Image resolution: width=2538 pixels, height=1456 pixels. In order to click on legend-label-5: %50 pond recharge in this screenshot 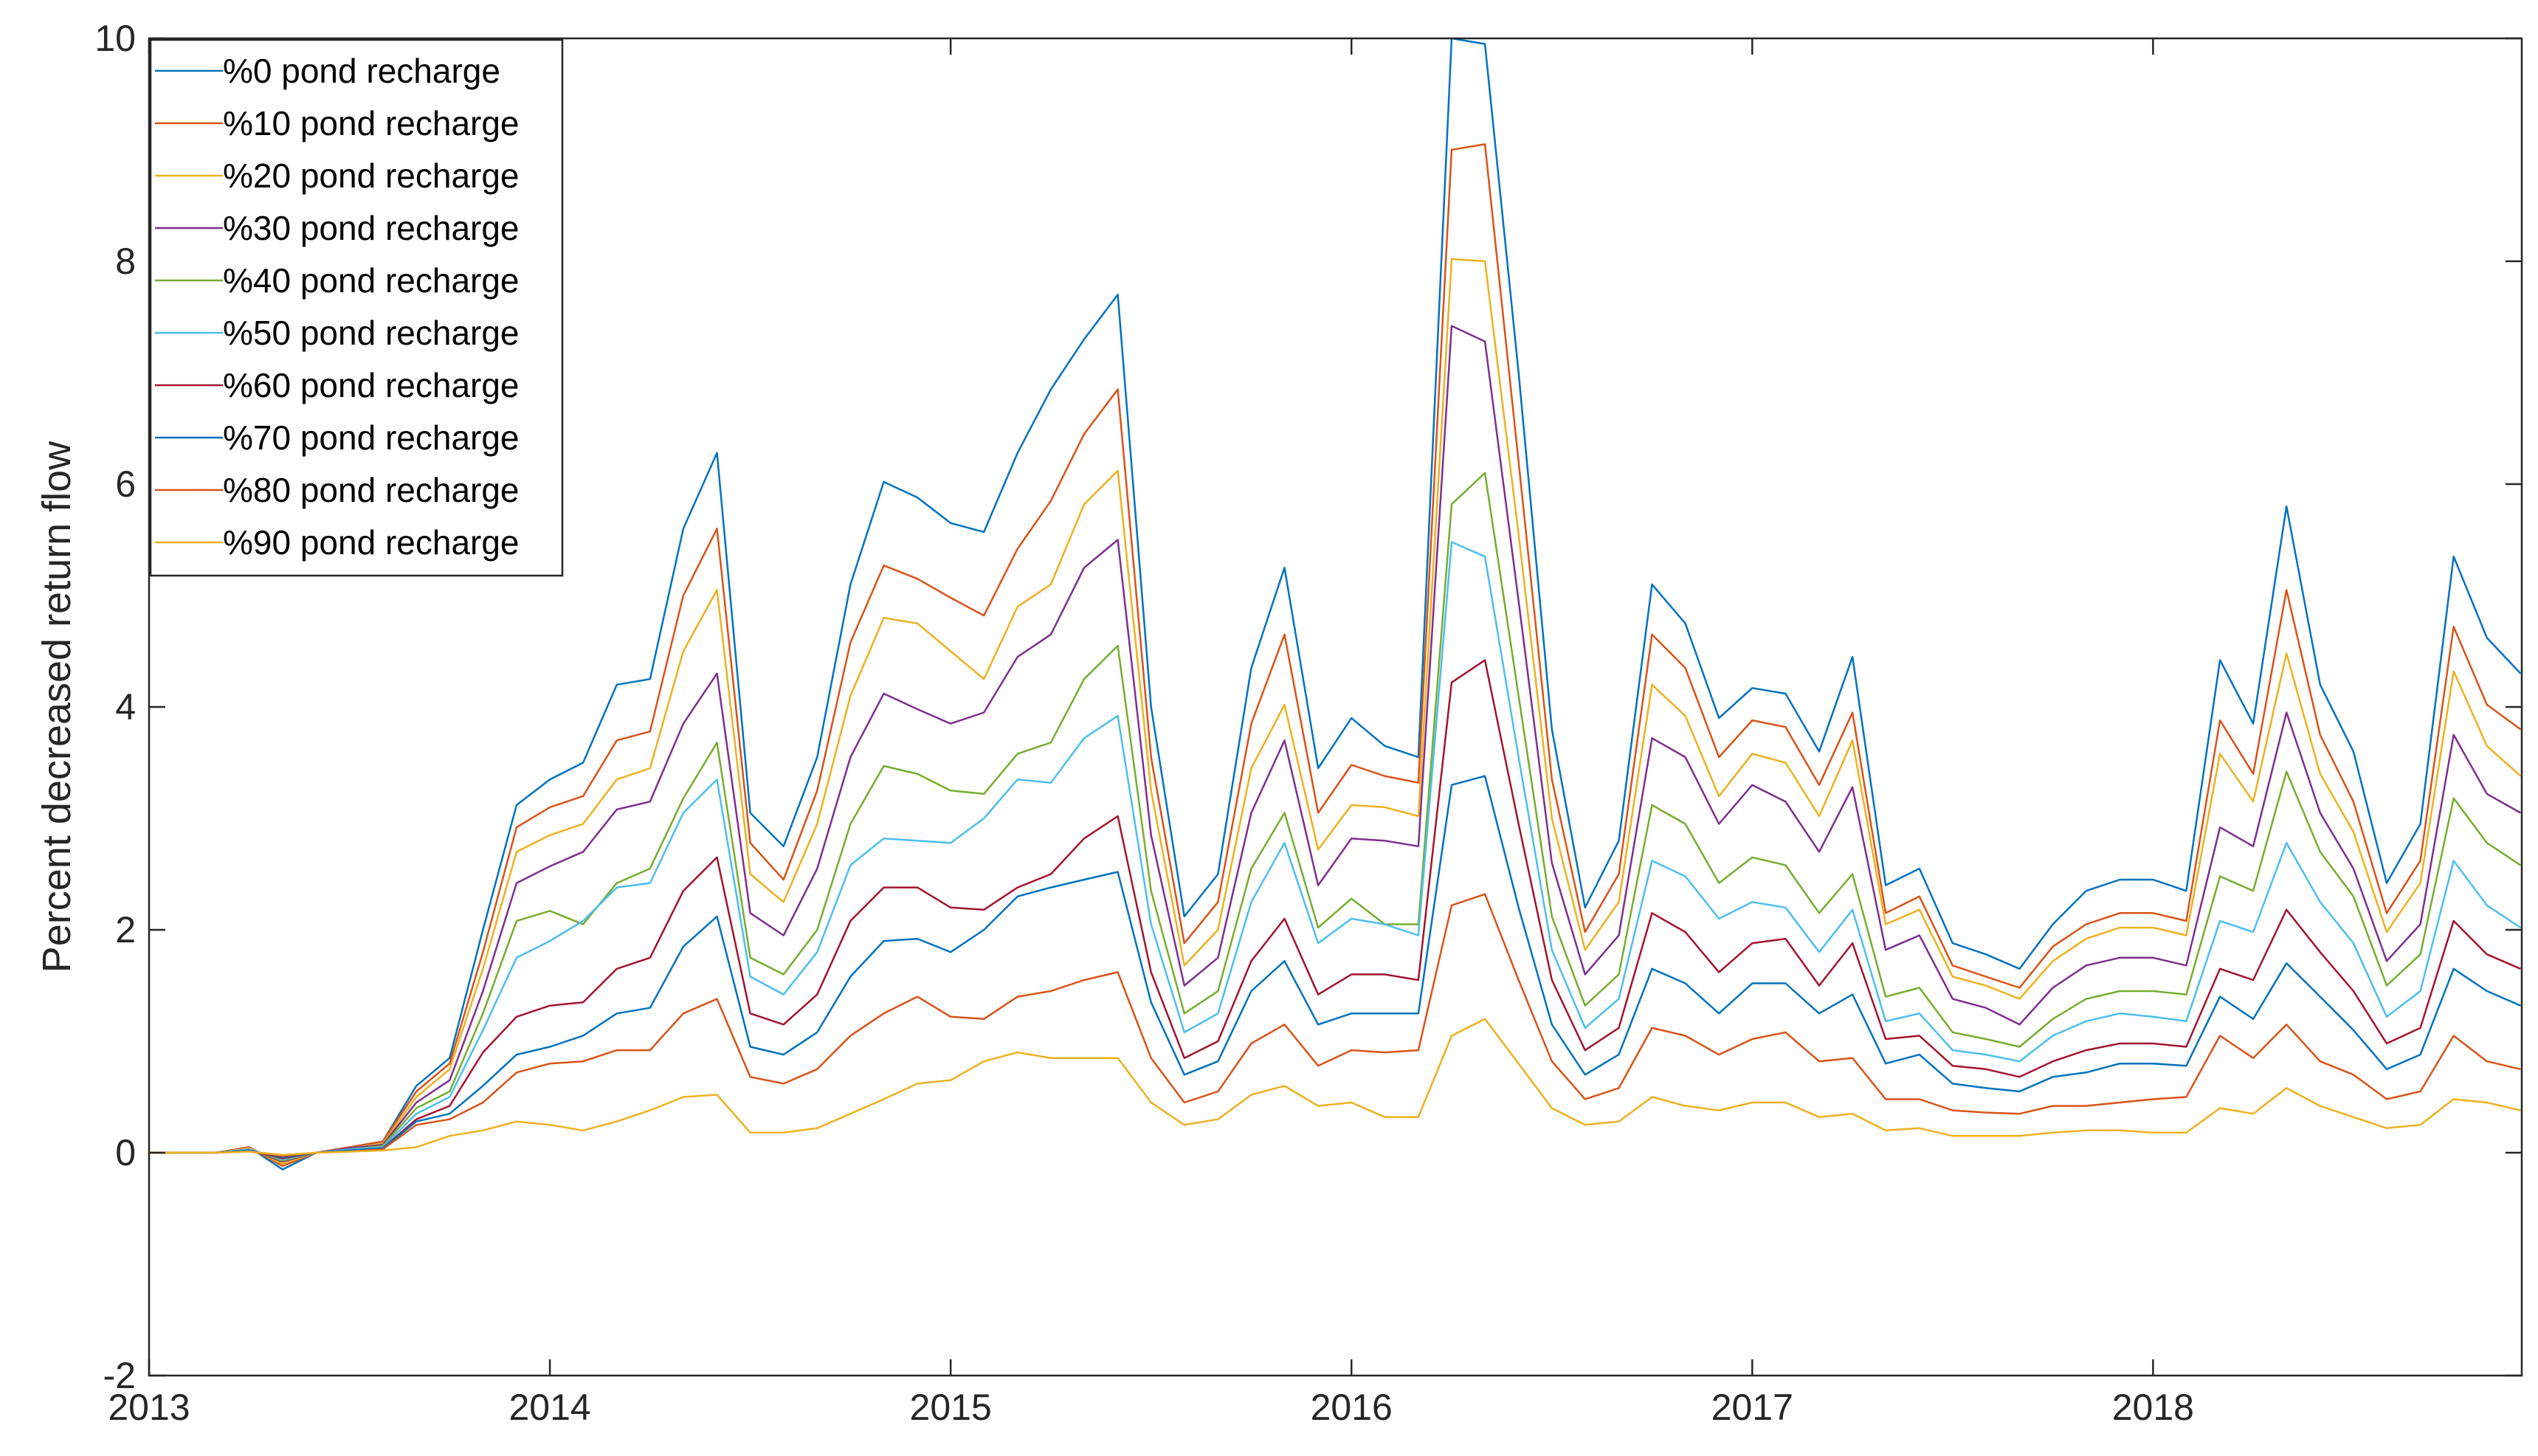, I will do `click(372, 333)`.